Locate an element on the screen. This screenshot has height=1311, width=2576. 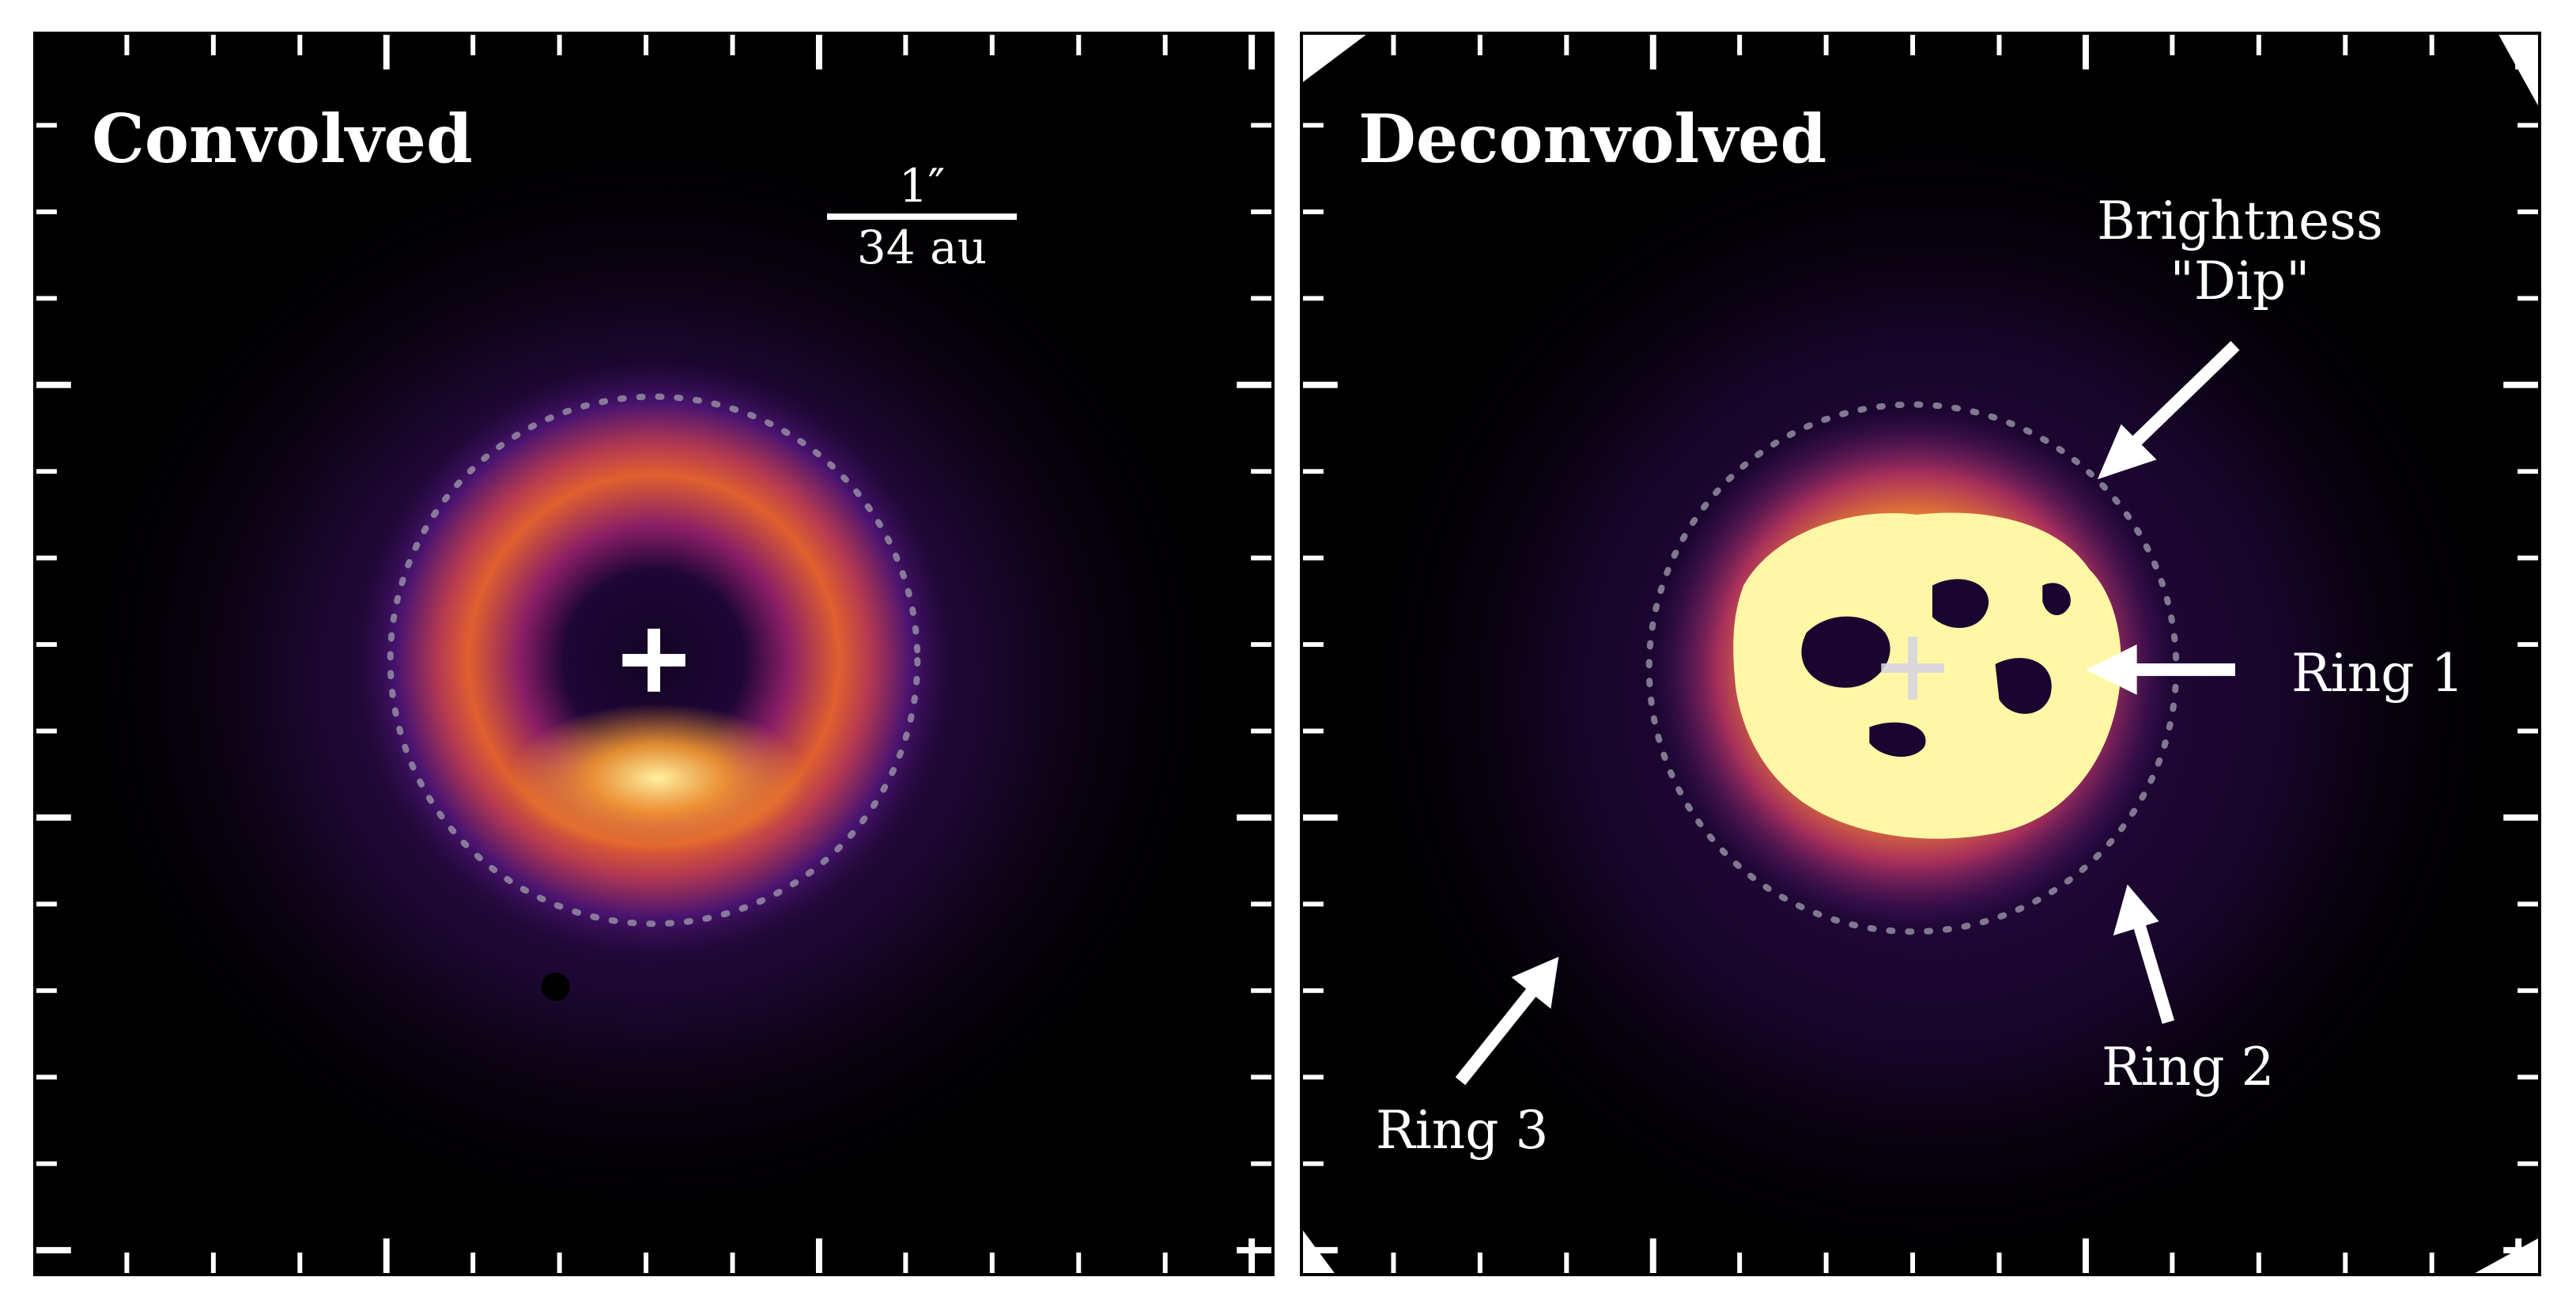
dark-voids is located at coordinates (1936, 668).